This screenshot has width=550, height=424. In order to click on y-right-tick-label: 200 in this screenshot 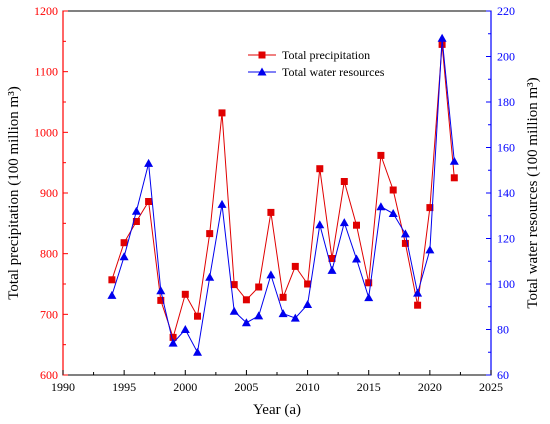, I will do `click(506, 57)`.